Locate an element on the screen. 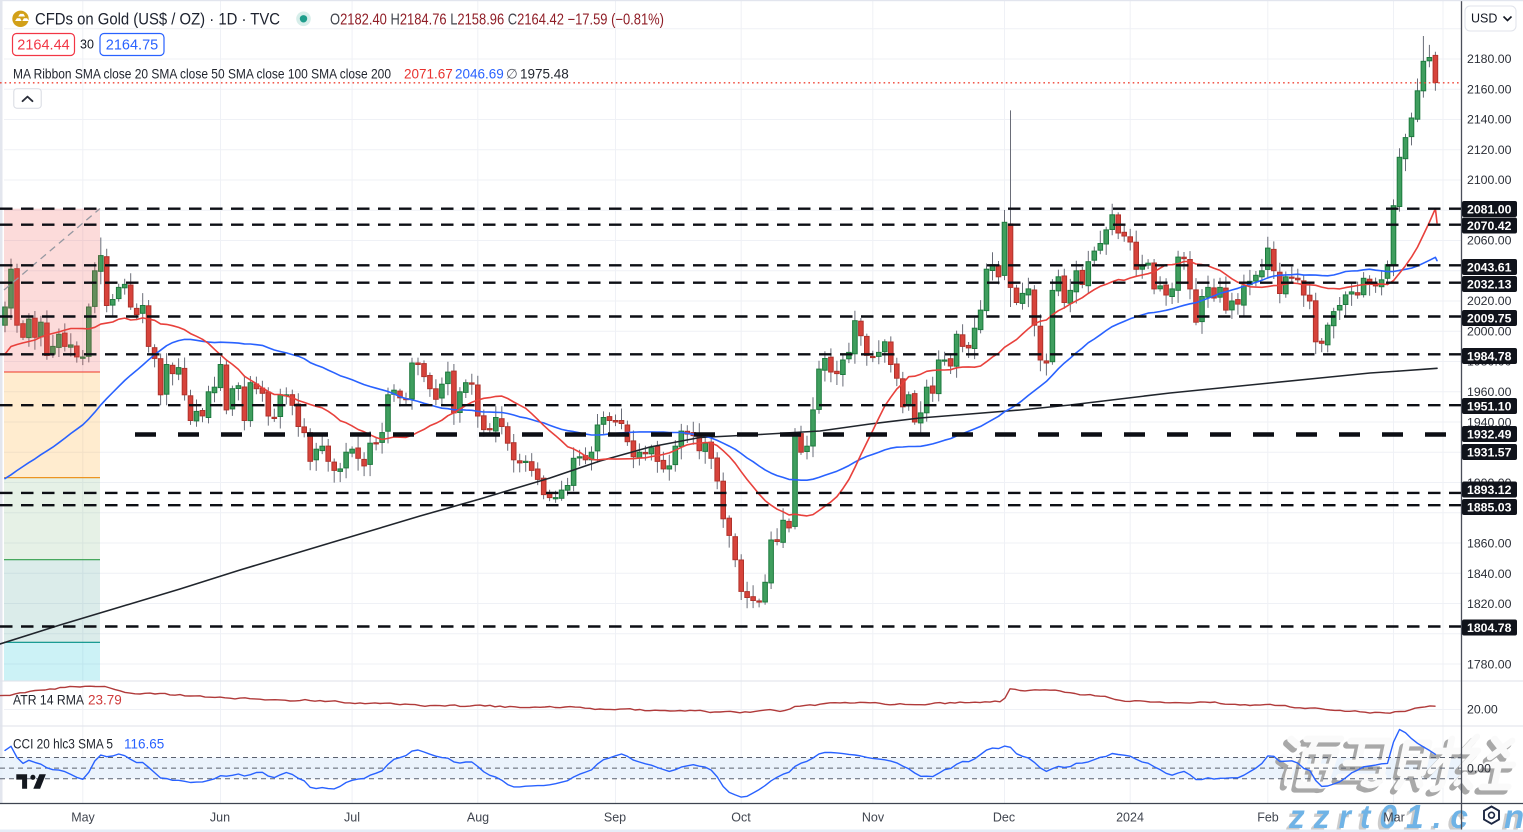 Image resolution: width=1523 pixels, height=832 pixels. svg-text: Dec is located at coordinates (1004, 818).